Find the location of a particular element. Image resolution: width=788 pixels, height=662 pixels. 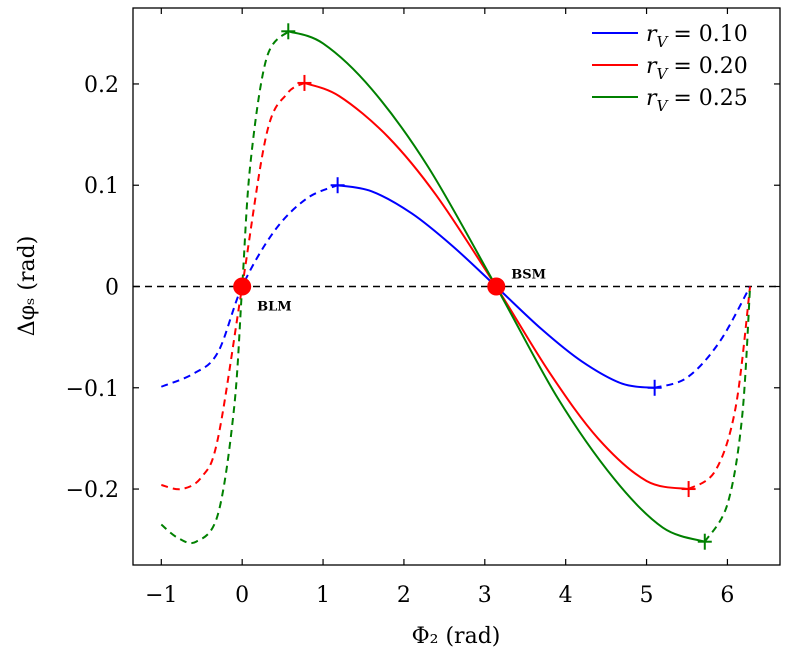

legend-label: rV = 0.25 is located at coordinates (697, 100).